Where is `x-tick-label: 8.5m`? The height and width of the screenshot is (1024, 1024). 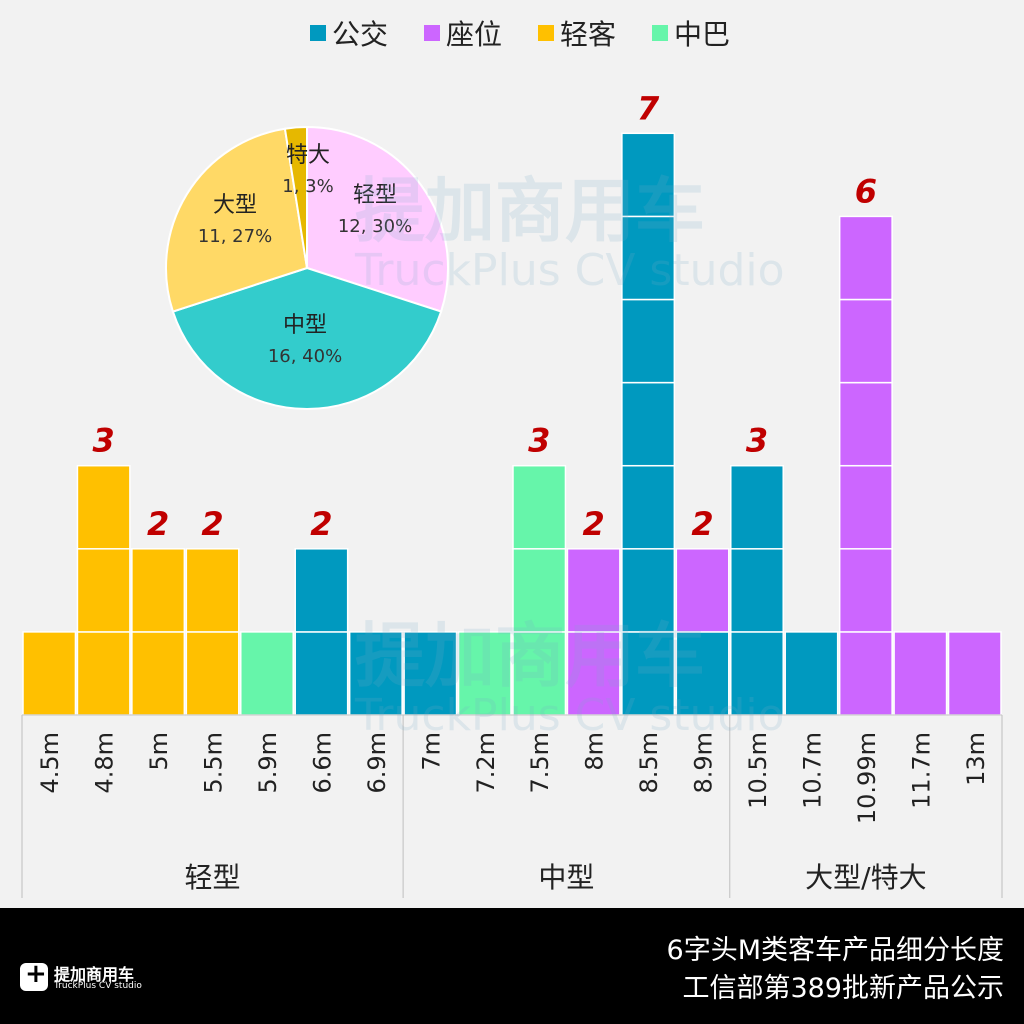
x-tick-label: 8.5m is located at coordinates (649, 763).